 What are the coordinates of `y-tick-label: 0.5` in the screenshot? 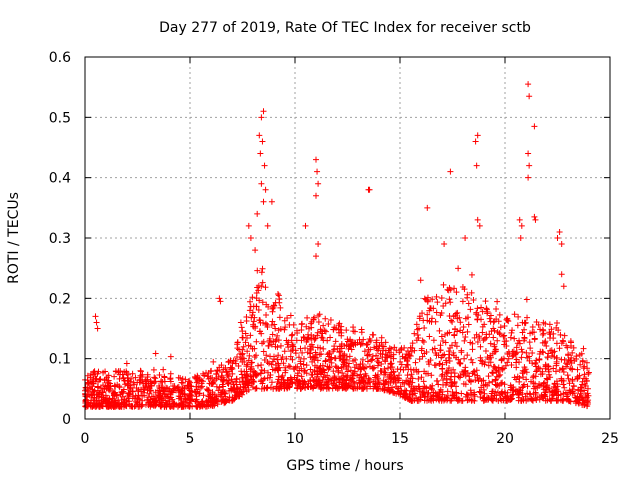 It's located at (60, 118).